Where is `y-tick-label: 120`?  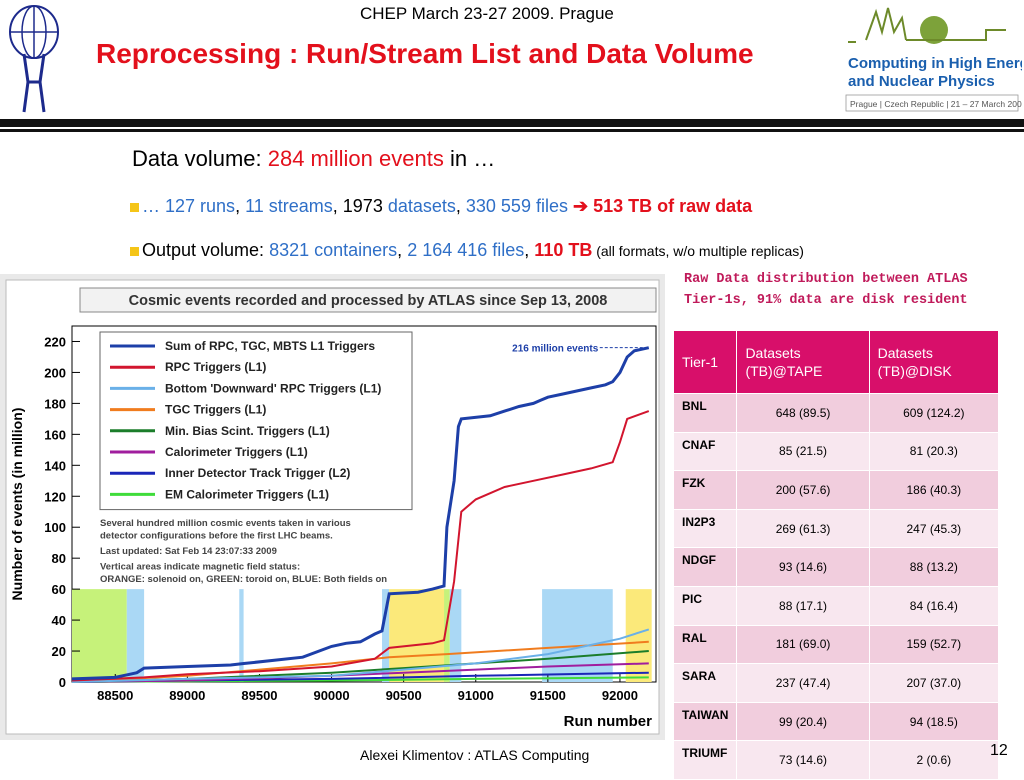
y-tick-label: 120 is located at coordinates (55, 496).